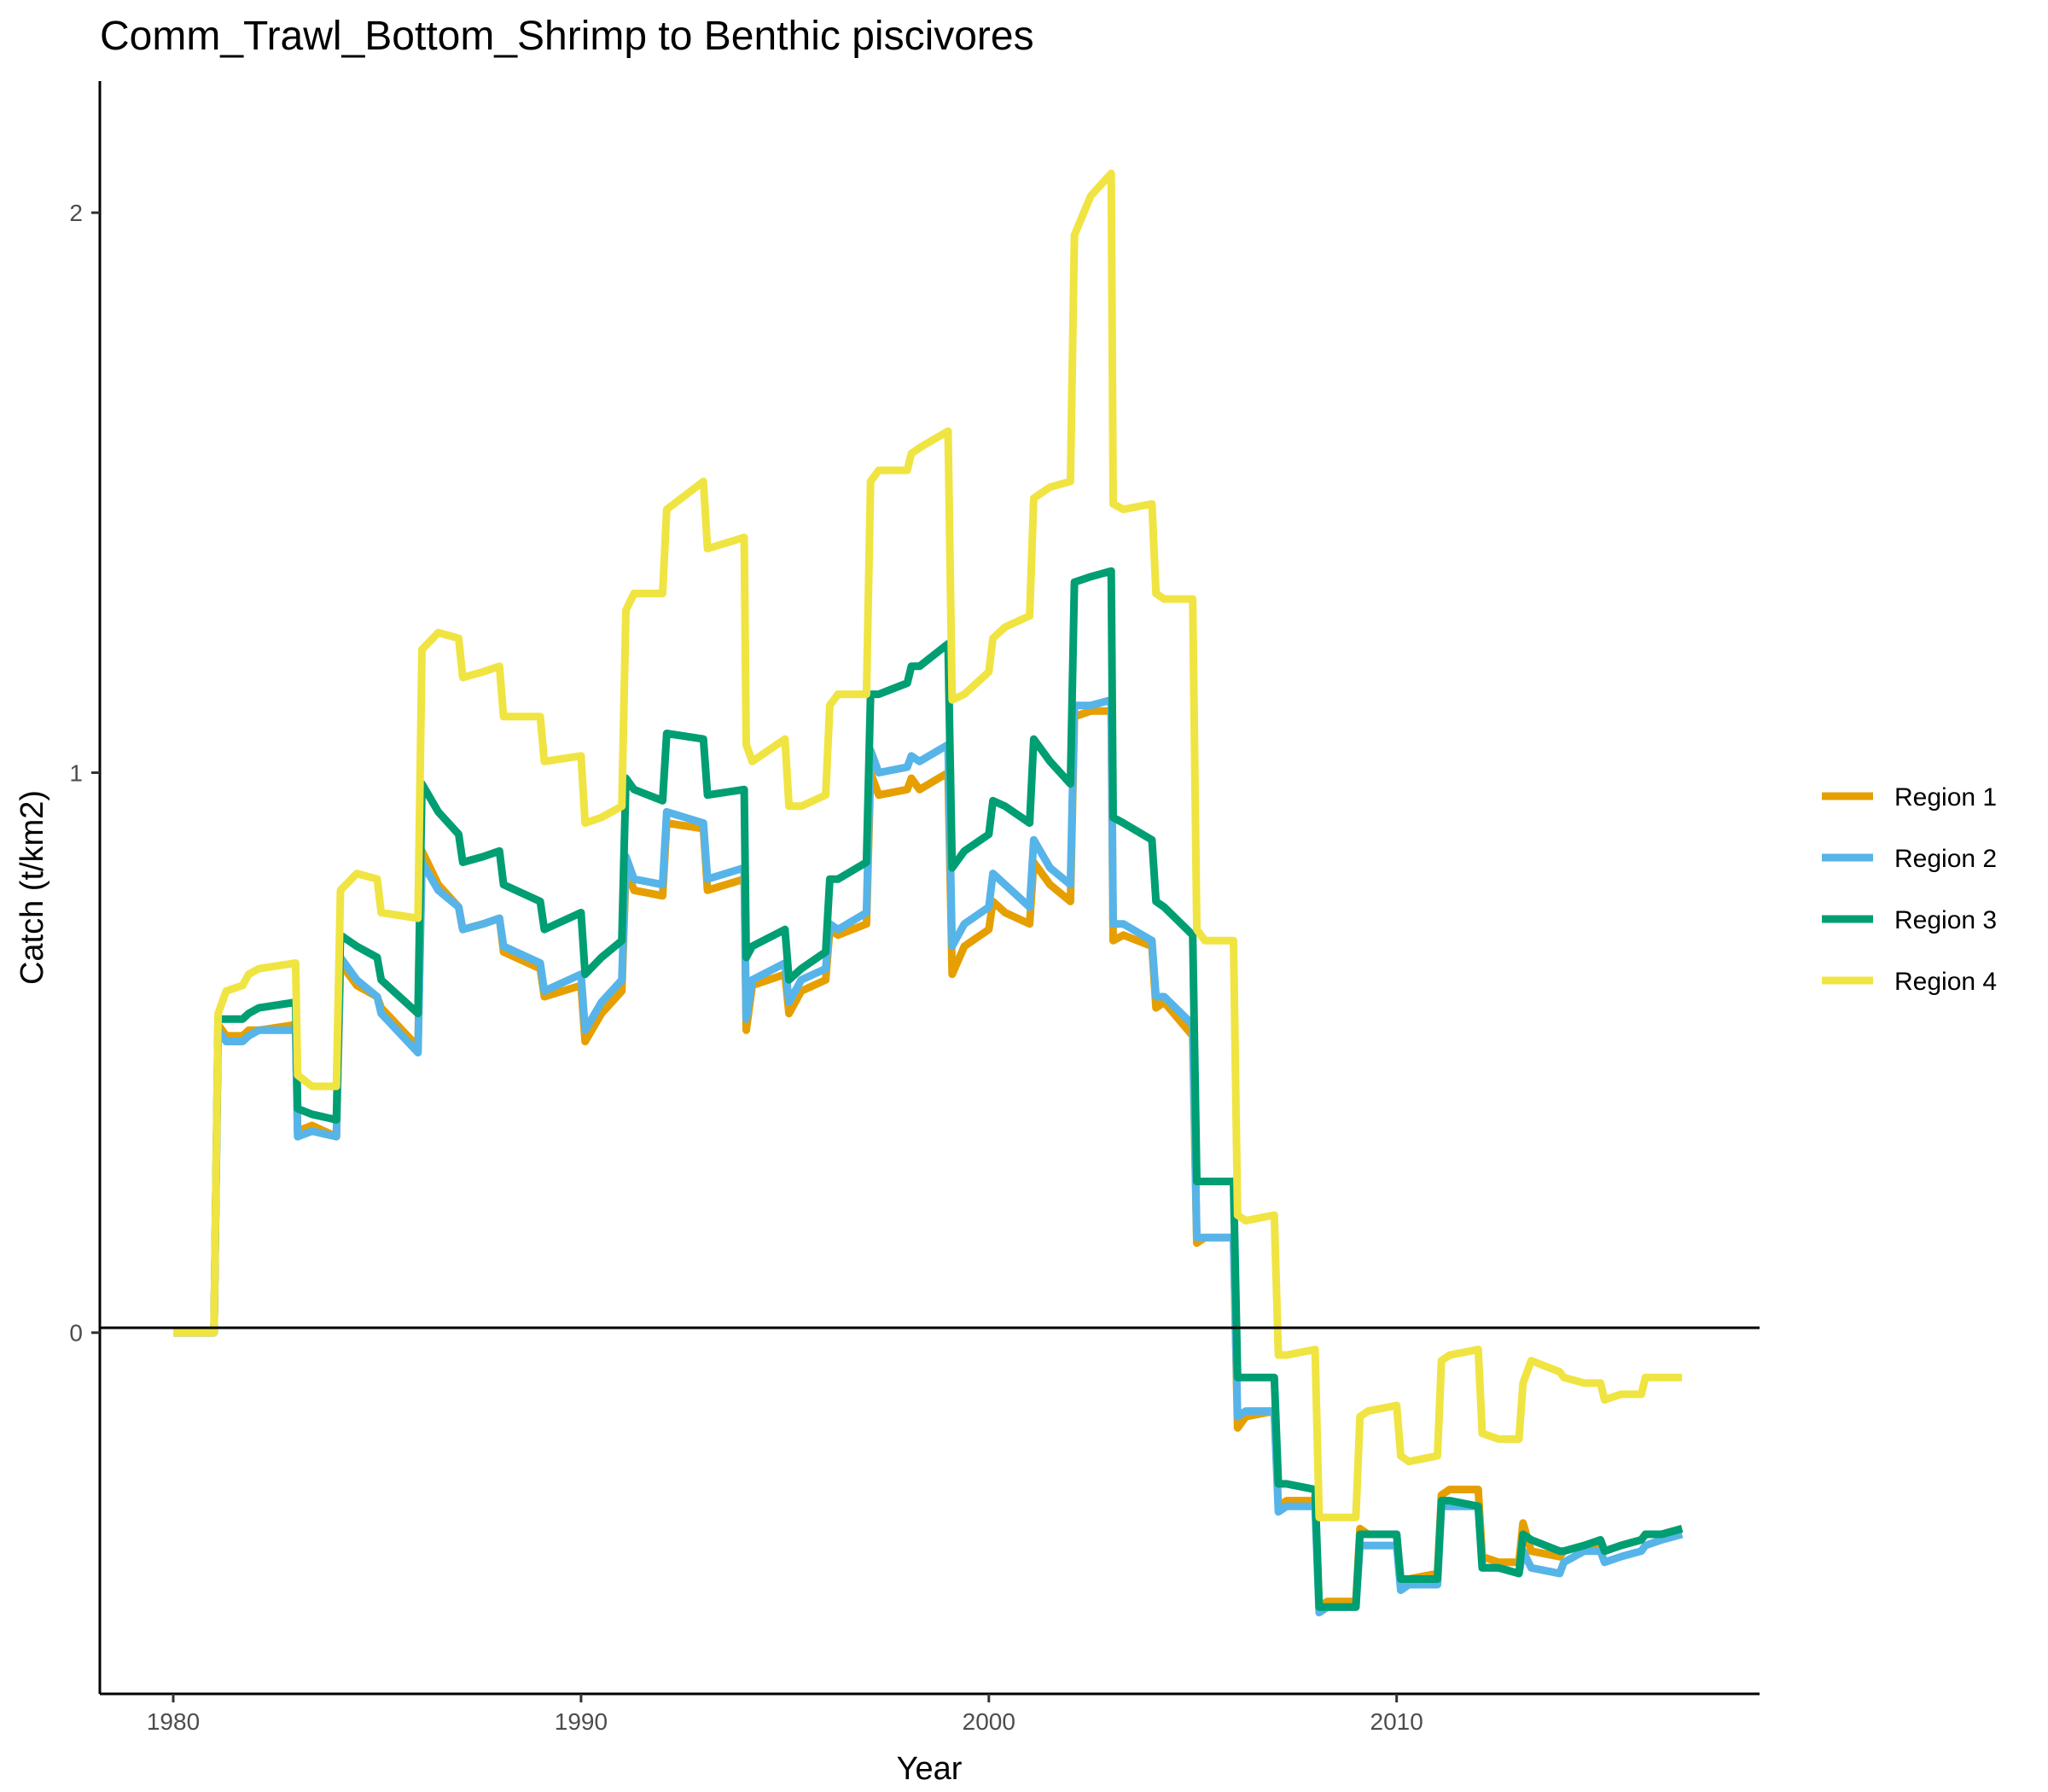 The height and width of the screenshot is (1792, 2048). What do you see at coordinates (581, 1721) in the screenshot?
I see `x-tick-label: 1990` at bounding box center [581, 1721].